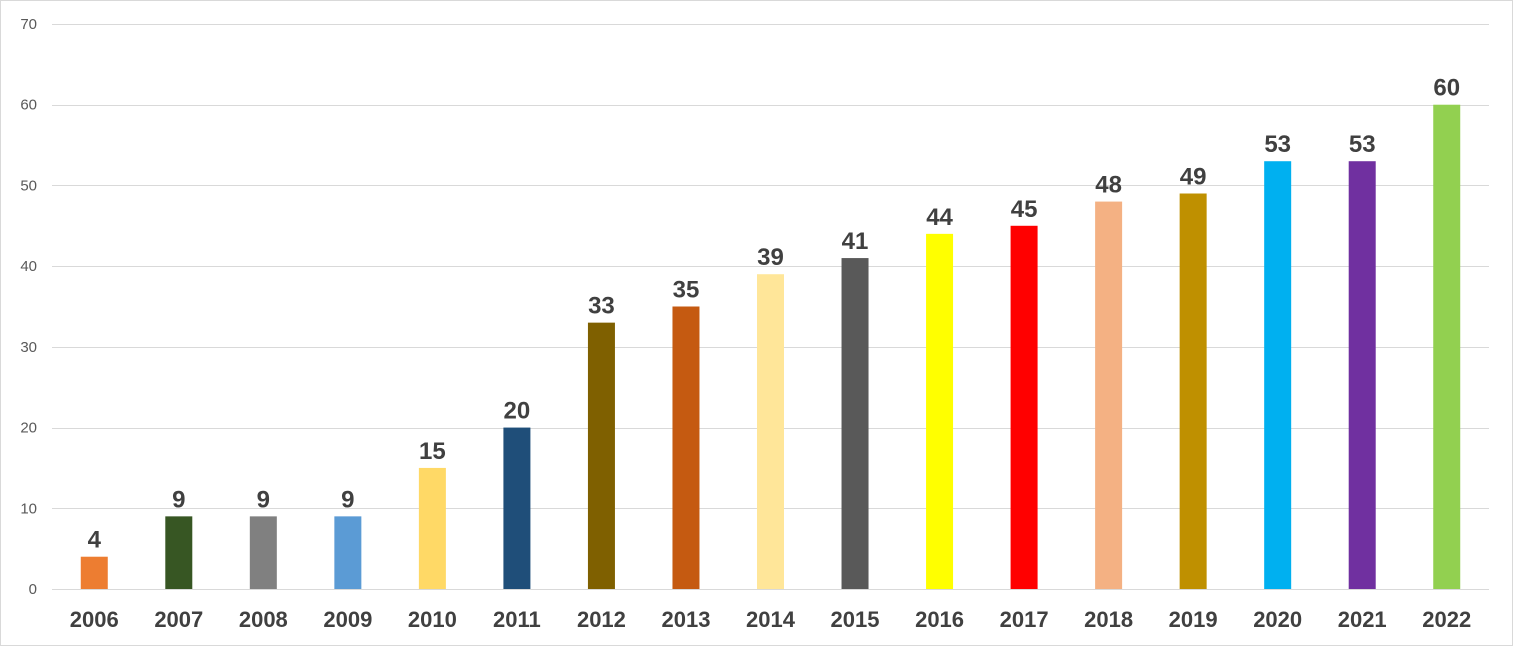 The height and width of the screenshot is (646, 1513). Describe the element at coordinates (1193, 391) in the screenshot. I see `bar-2019` at that location.